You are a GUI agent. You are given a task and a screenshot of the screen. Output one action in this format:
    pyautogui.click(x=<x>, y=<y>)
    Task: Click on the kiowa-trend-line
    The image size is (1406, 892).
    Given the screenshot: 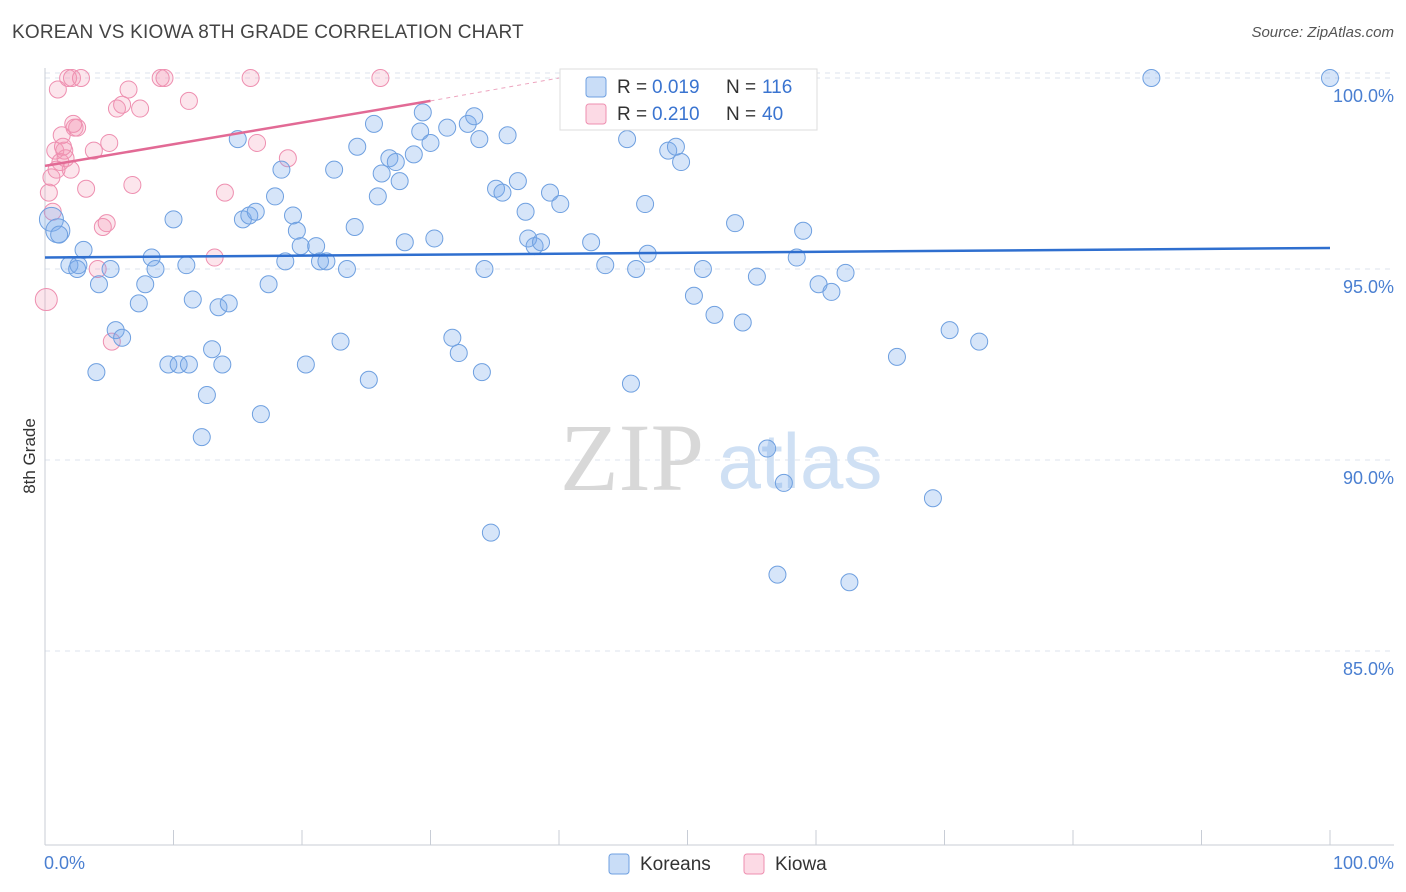 What is the action you would take?
    pyautogui.click(x=237, y=133)
    